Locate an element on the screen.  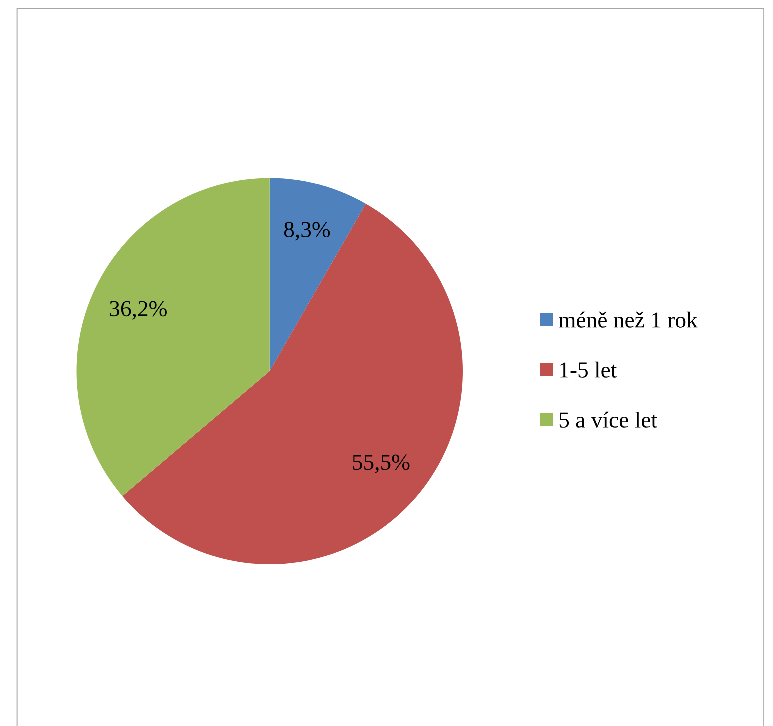
data-label: 36,2% is located at coordinates (138, 310).